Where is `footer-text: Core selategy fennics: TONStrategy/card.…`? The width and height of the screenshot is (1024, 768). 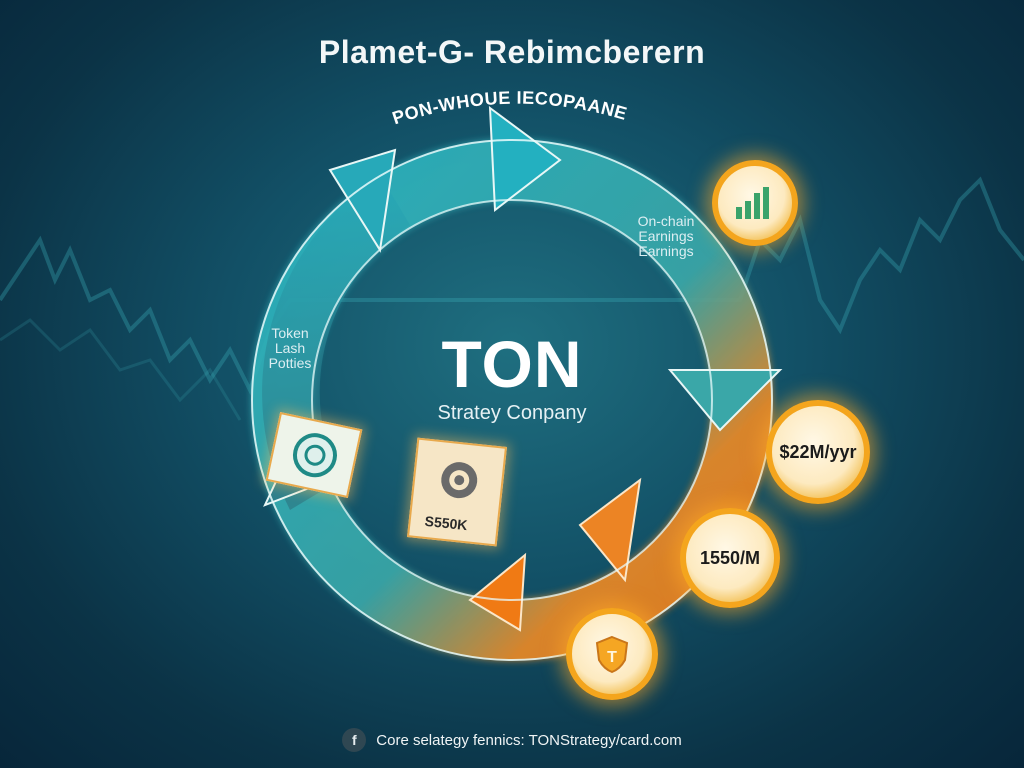 footer-text: Core selategy fennics: TONStrategy/card.… is located at coordinates (529, 740).